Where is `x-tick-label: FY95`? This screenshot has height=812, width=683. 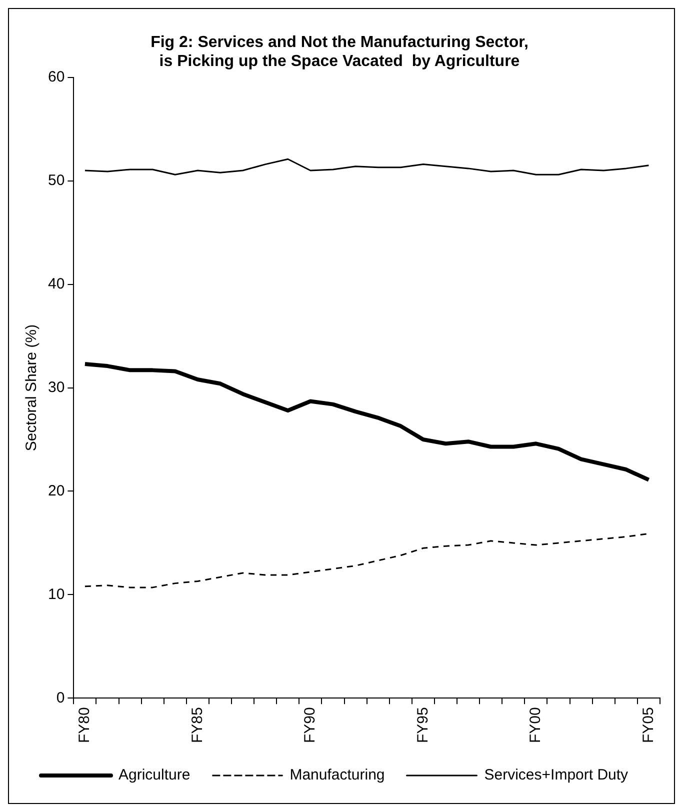 x-tick-label: FY95 is located at coordinates (423, 725).